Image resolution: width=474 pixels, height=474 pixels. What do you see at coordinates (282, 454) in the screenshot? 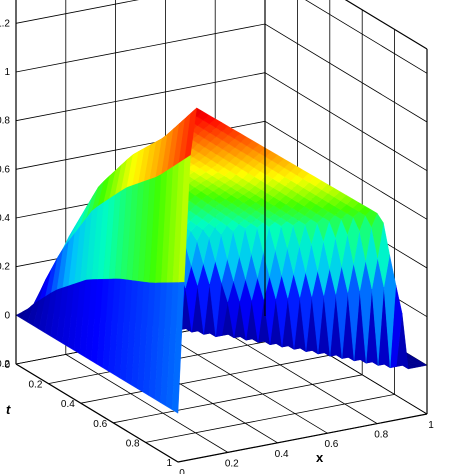
I see `x-tick-label: 0.4` at bounding box center [282, 454].